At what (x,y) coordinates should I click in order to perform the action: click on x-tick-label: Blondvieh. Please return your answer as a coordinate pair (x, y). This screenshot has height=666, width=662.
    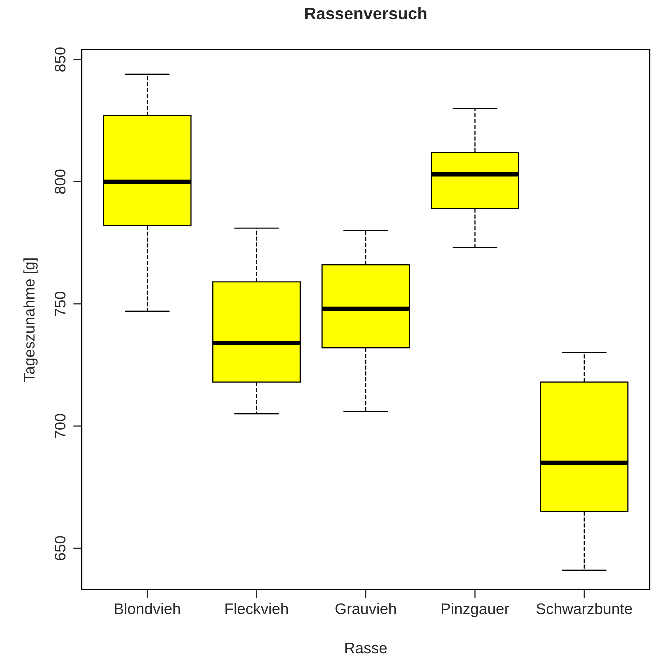
    Looking at the image, I should click on (147, 608).